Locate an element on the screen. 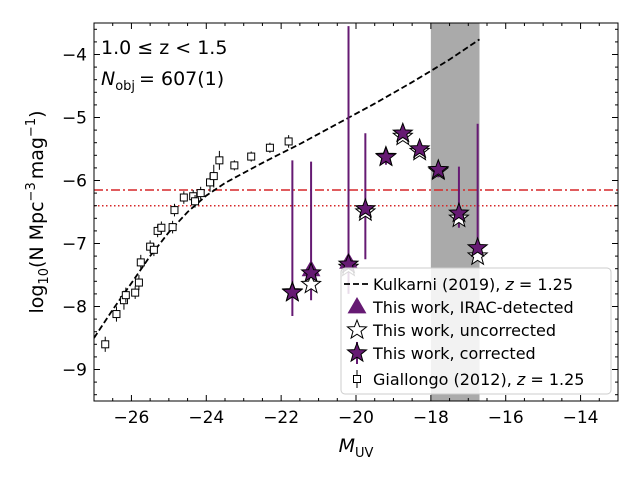 Image resolution: width=640 pixels, height=480 pixels. legend-label: This work, corrected is located at coordinates (454, 353).